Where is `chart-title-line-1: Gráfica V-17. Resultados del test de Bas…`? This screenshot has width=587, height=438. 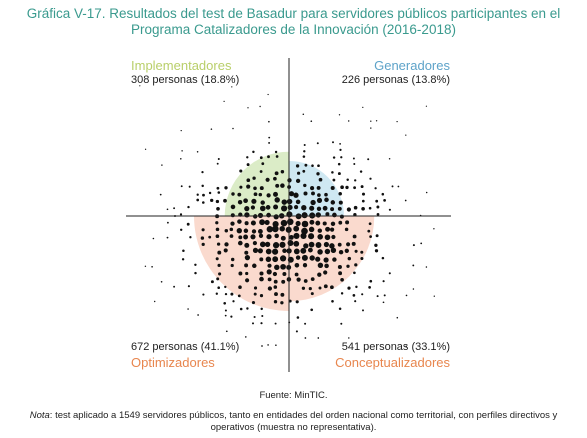 chart-title-line-1: Gráfica V-17. Resultados del test de Bas… is located at coordinates (293, 13).